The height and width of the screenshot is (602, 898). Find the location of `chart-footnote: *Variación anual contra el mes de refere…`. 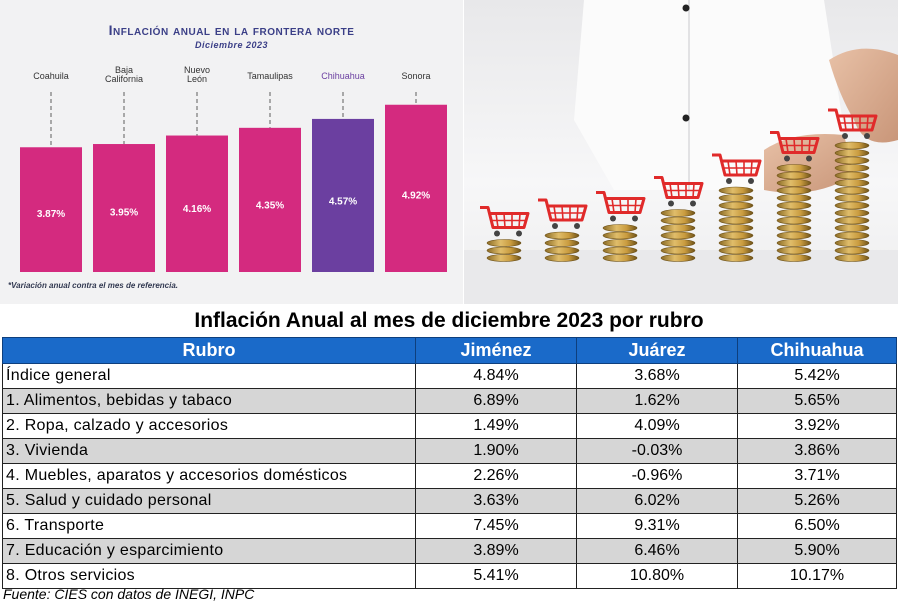

chart-footnote: *Variación anual contra el mes de refere… is located at coordinates (93, 285).